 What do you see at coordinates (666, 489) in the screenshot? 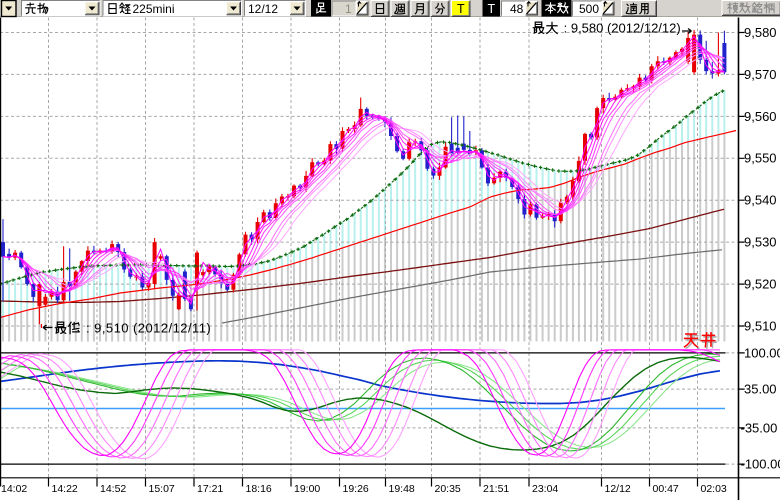
I see `svg-text: 00:47` at bounding box center [666, 489].